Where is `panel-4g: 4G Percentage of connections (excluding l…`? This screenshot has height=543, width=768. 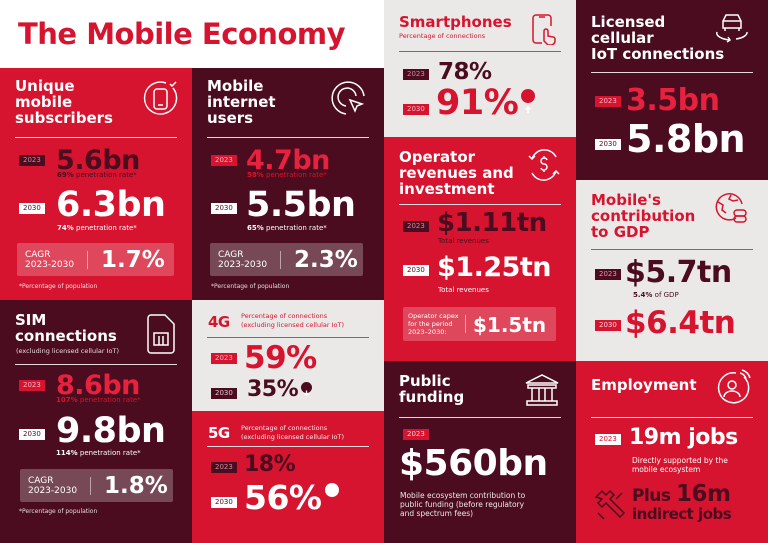
panel-4g: 4G Percentage of connections (excluding l… is located at coordinates (288, 355).